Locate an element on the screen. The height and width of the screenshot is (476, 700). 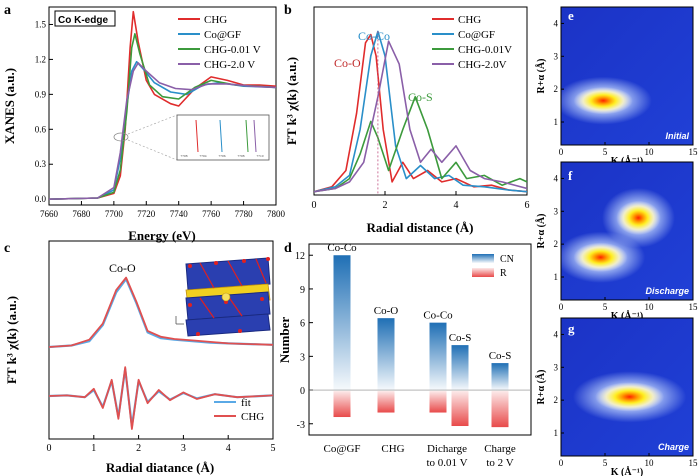
annotation-co-s-b: Co-S is located at coordinates (420, 97).